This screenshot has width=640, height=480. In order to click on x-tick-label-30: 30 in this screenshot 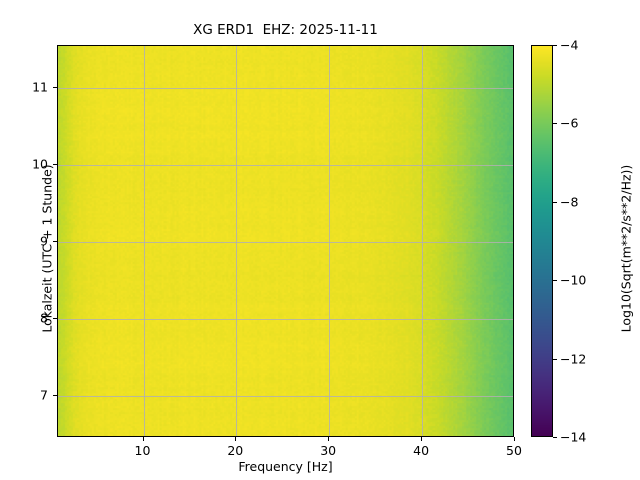, I will do `click(328, 450)`.